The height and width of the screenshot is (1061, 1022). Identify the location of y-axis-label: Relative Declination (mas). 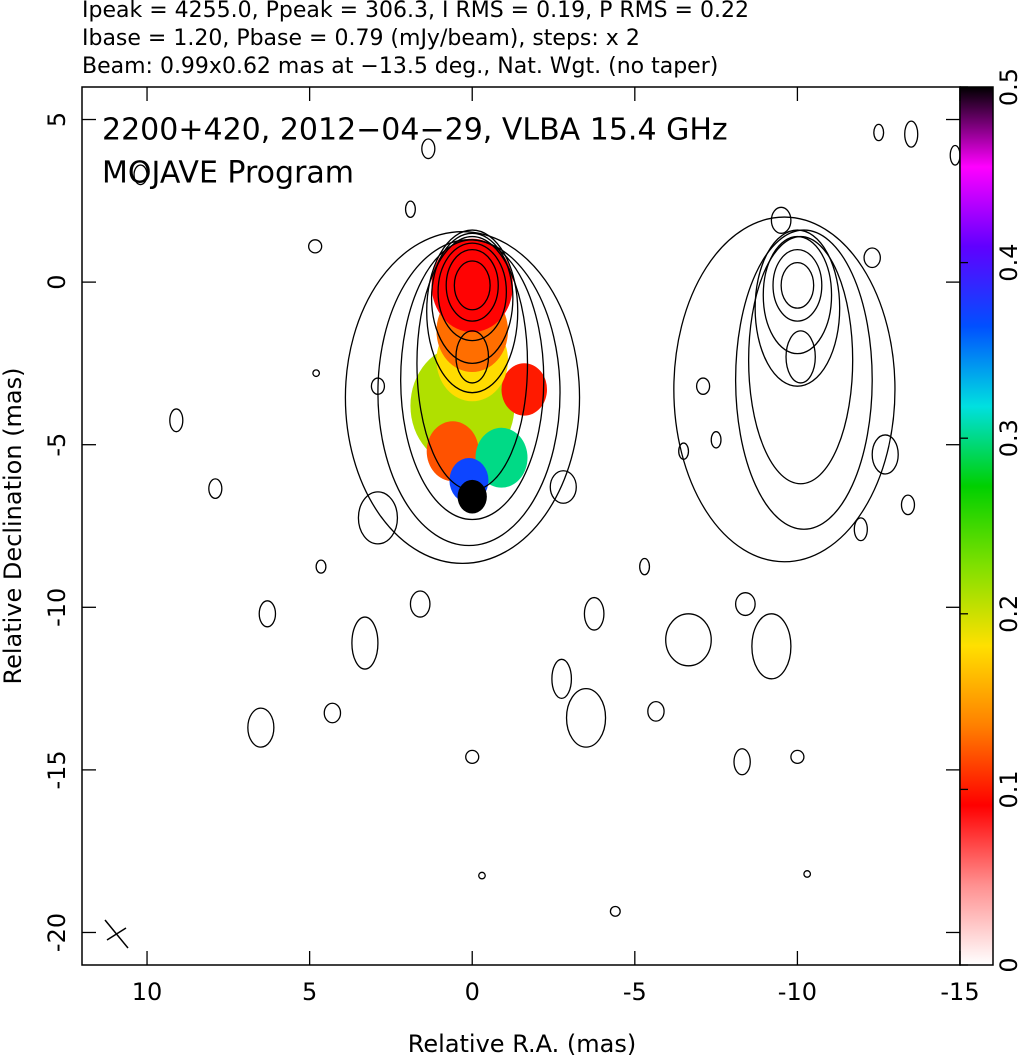
(13, 525).